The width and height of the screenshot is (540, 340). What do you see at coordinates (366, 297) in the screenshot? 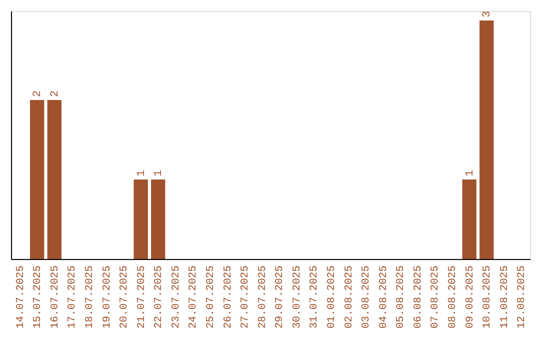
I see `x-tick-label: 03.08.2025` at bounding box center [366, 297].